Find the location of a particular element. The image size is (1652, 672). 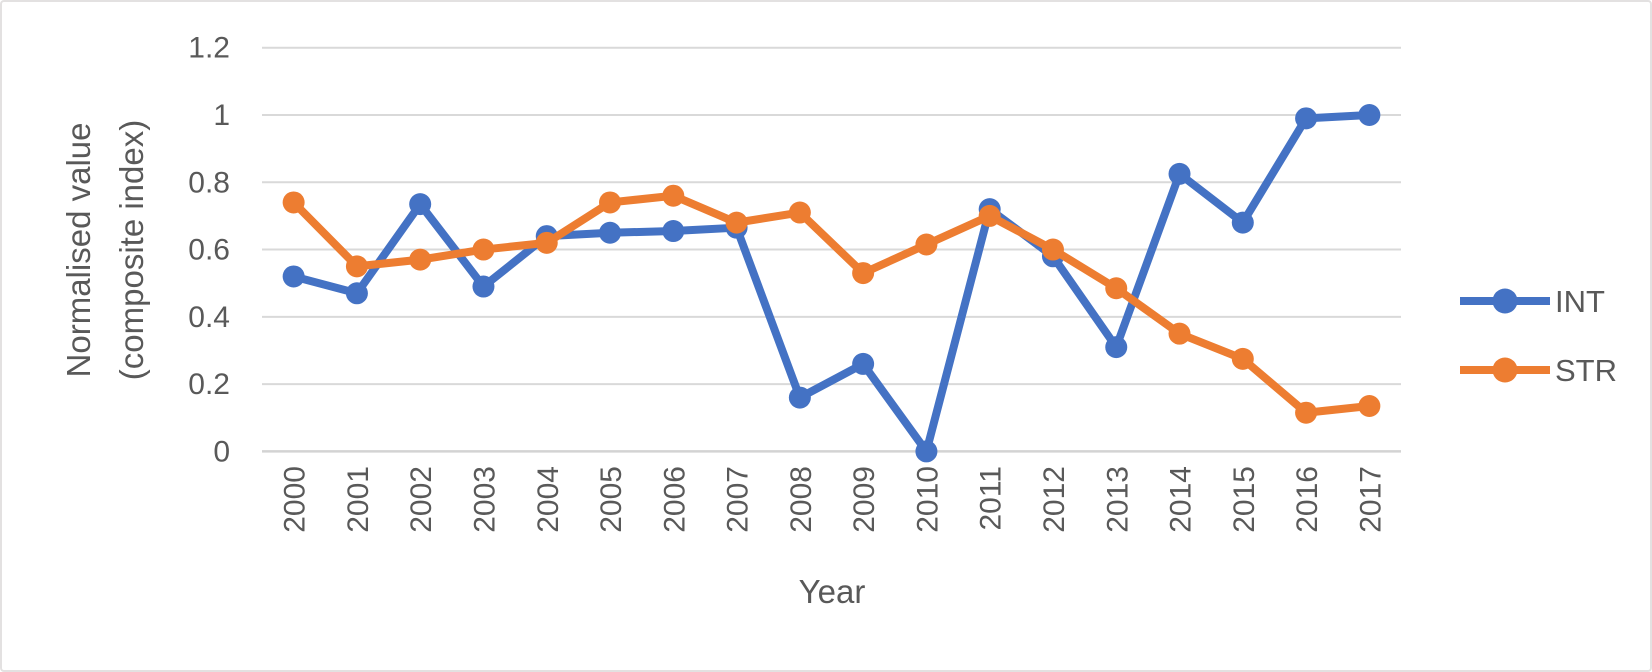

data-point-int-2014 is located at coordinates (1179, 173).